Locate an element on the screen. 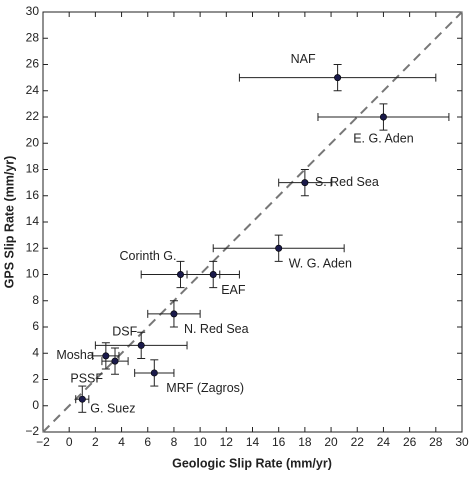  x-tick-label: 26 is located at coordinates (410, 442).